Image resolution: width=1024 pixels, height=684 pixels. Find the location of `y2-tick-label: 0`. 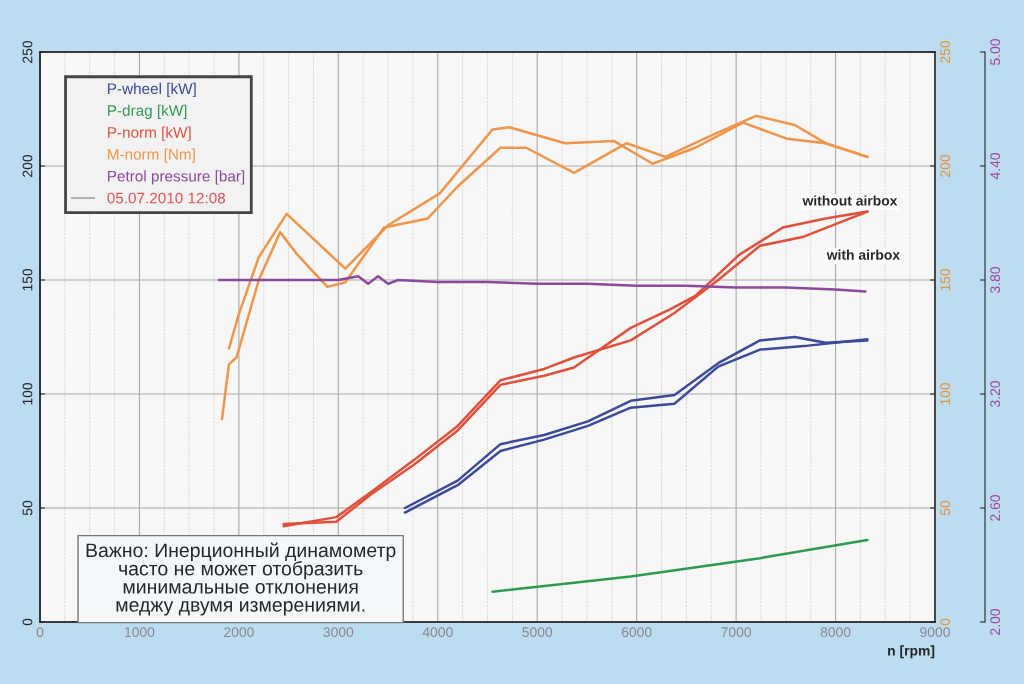

y2-tick-label: 0 is located at coordinates (945, 622).